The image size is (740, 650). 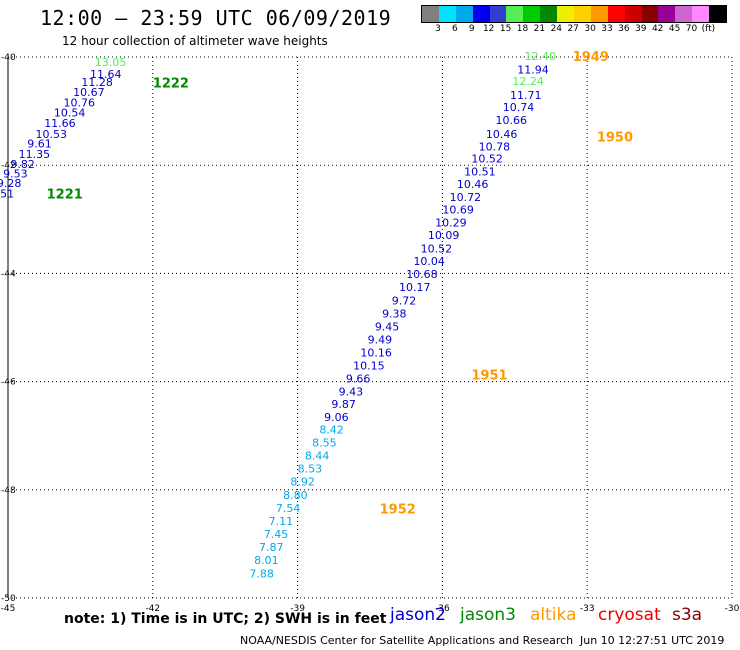 I want to click on pass-time-label: 1952, so click(x=398, y=510).